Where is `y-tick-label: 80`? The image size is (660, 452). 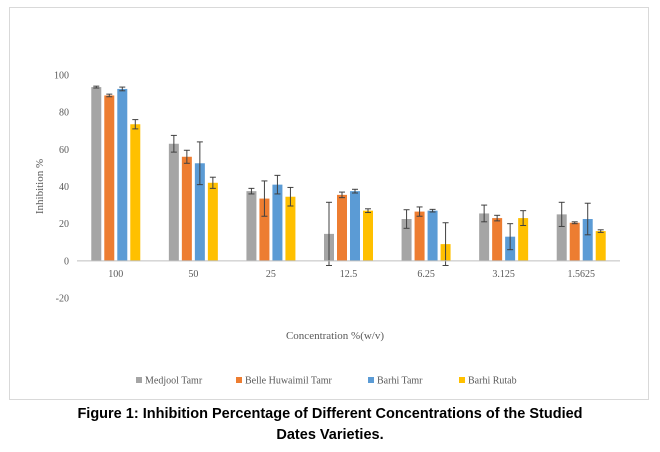
y-tick-label: 80 is located at coordinates (64, 113).